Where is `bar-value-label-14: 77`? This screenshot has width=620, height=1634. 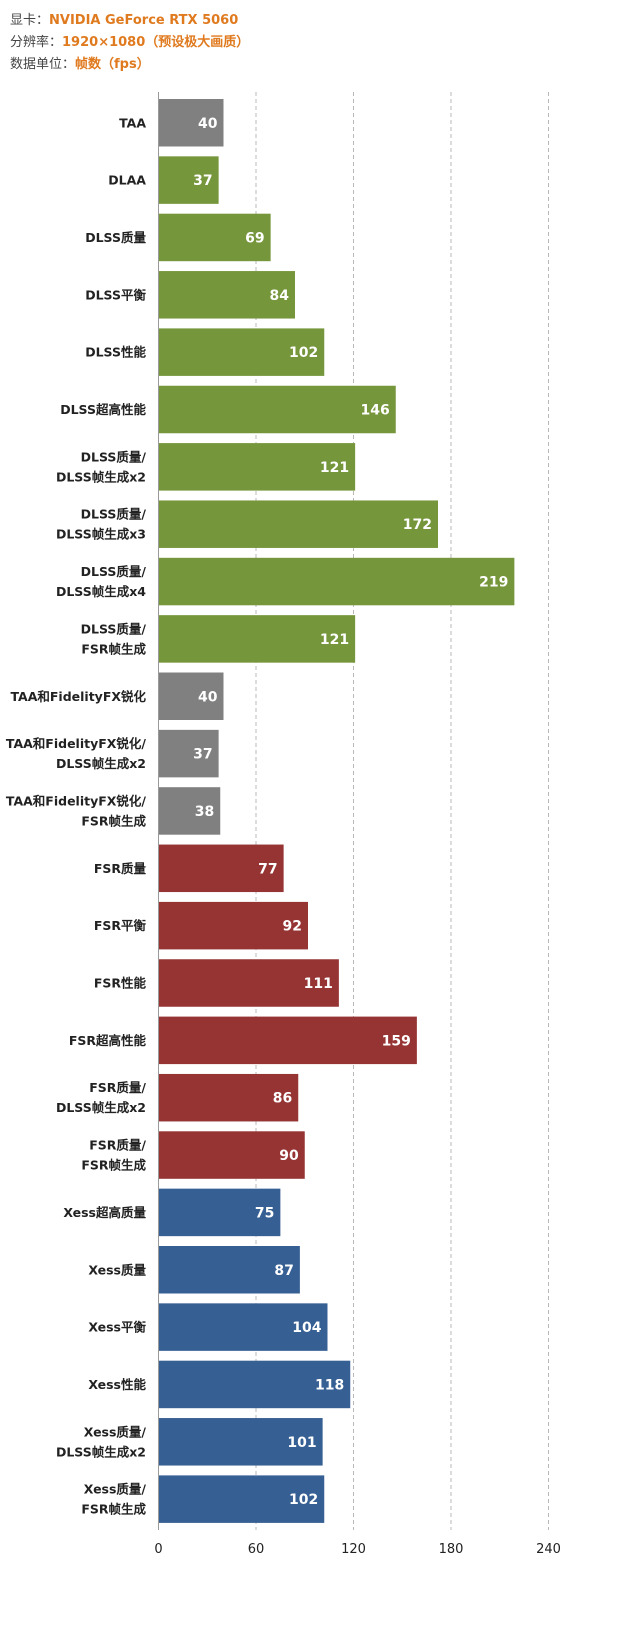 bar-value-label-14: 77 is located at coordinates (267, 869).